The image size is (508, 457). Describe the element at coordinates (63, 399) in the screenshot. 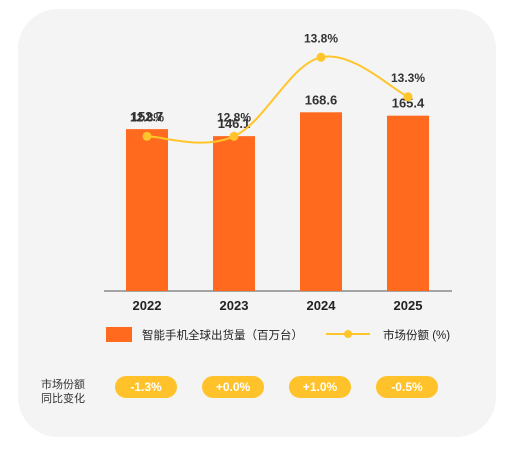

I see `yoy-title-line-2: 同比变化` at that location.